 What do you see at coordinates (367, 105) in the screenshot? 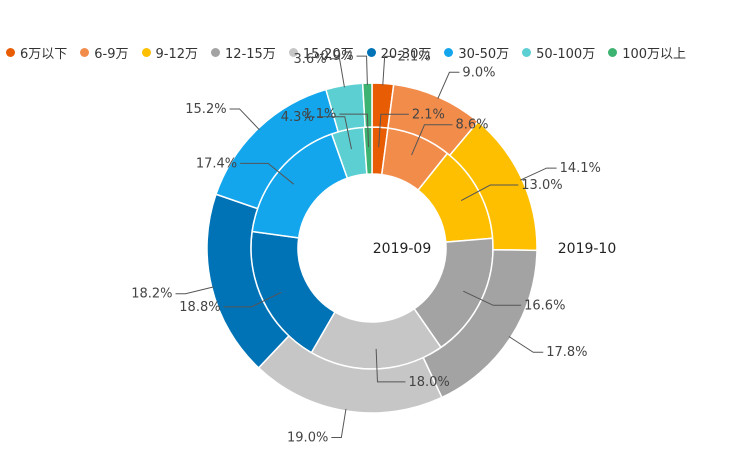
I see `slice-outer` at bounding box center [367, 105].